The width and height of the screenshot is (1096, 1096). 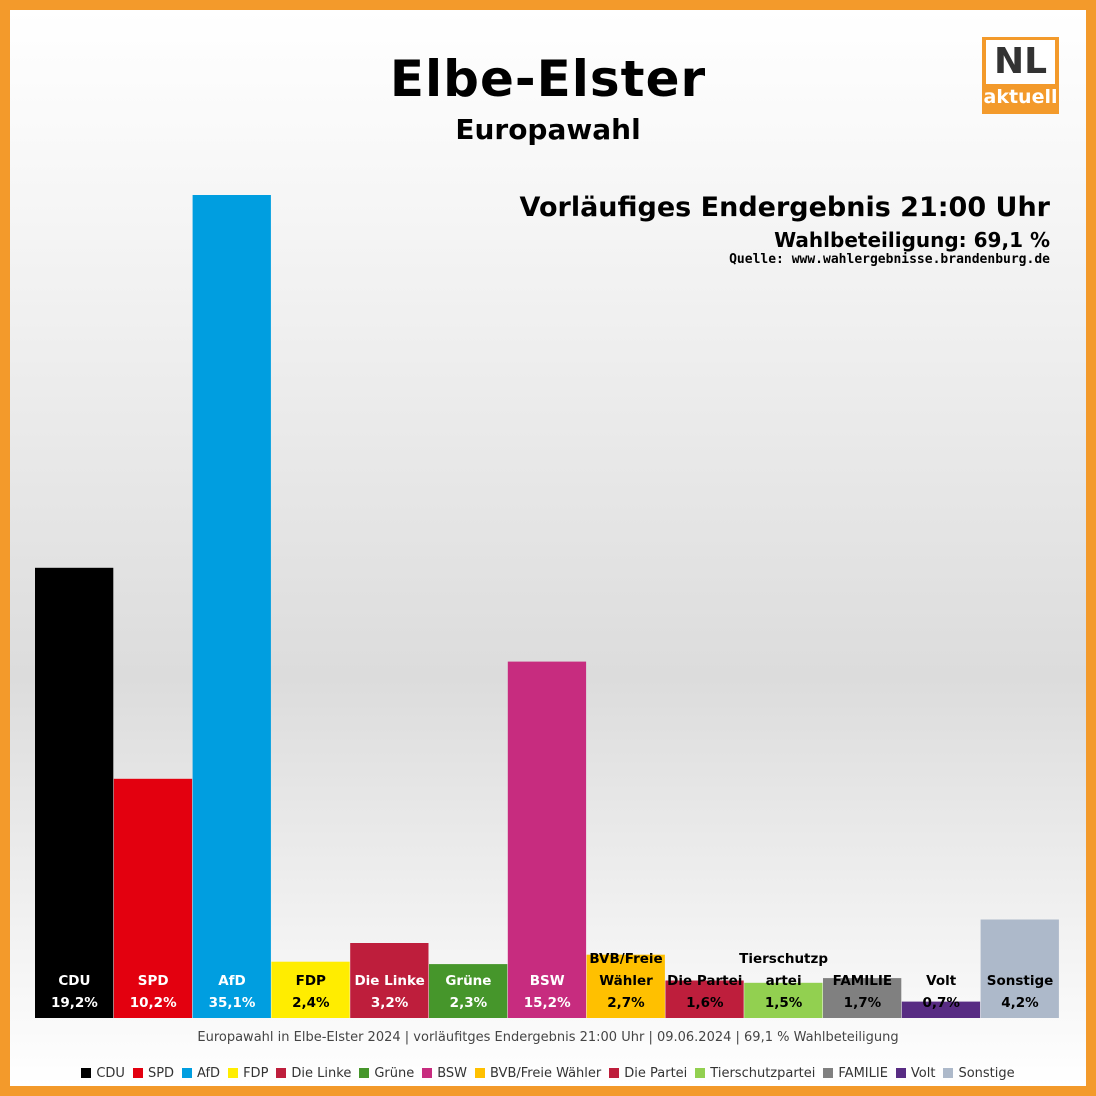 What do you see at coordinates (862, 981) in the screenshot?
I see `bar-label-familie: FAMILIE` at bounding box center [862, 981].